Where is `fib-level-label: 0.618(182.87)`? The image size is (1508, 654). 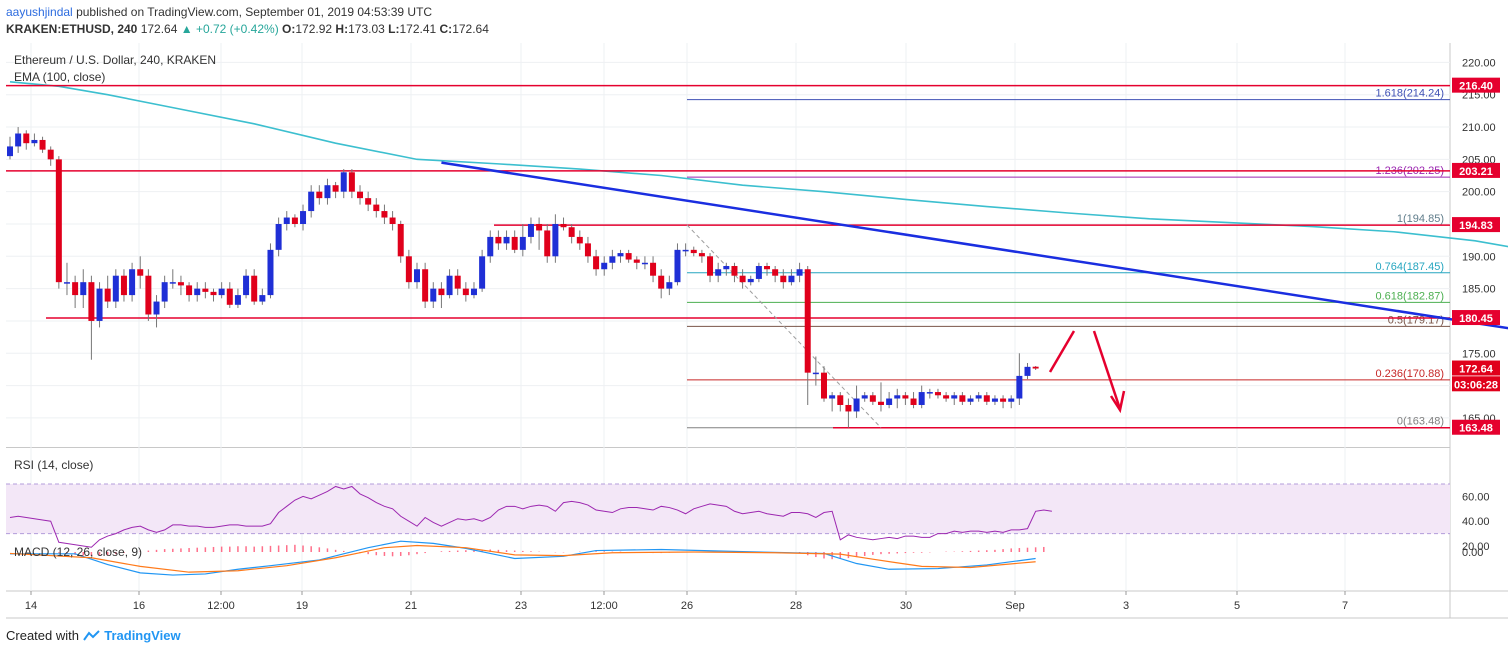 fib-level-label: 0.618(182.87) is located at coordinates (1410, 296).